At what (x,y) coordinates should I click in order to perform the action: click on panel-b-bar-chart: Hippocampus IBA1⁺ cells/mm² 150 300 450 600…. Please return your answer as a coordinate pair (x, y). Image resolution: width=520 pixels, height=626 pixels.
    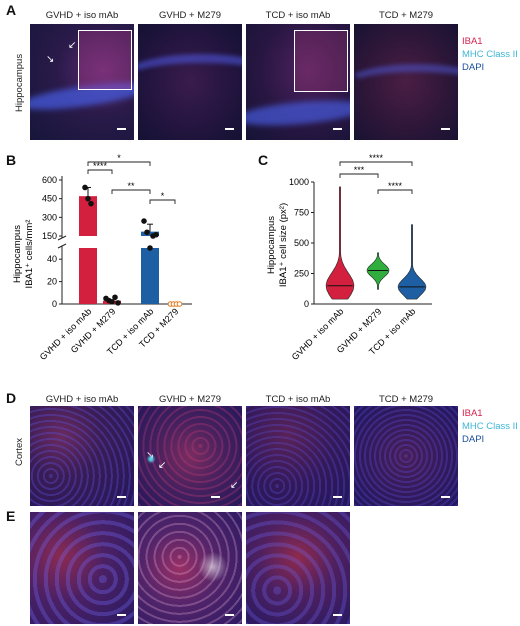
    Looking at the image, I should click on (102, 257).